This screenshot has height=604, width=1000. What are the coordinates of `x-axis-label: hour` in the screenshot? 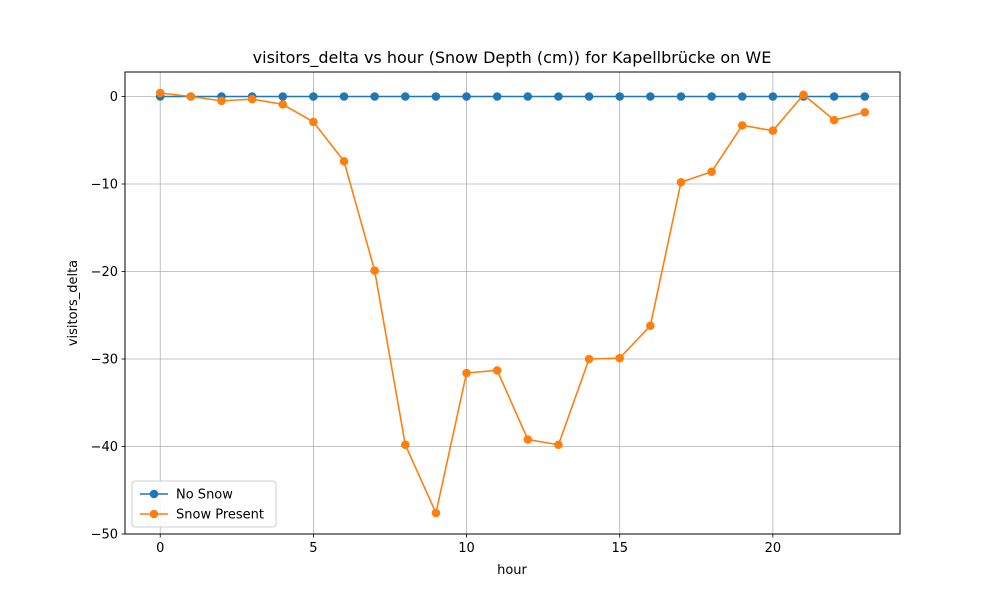 It's located at (512, 570).